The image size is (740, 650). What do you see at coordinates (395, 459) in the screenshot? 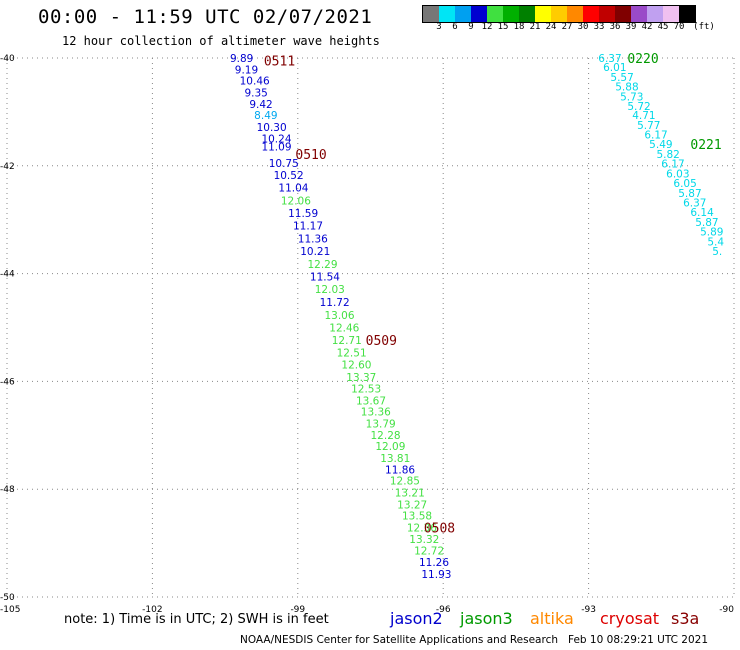
I see `wave-height-value: 13.81` at bounding box center [395, 459].